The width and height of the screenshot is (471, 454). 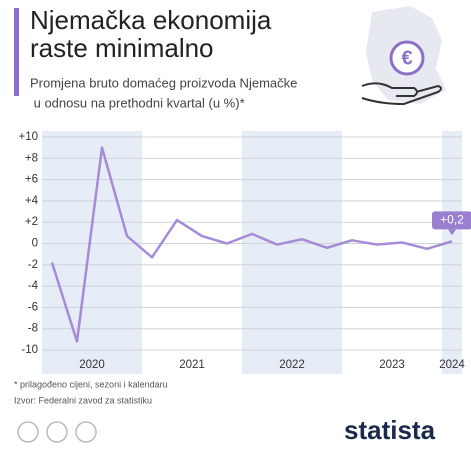 What do you see at coordinates (29, 350) in the screenshot?
I see `y-tick-label: -10` at bounding box center [29, 350].